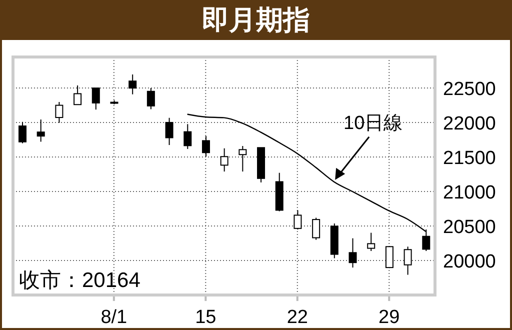  What do you see at coordinates (469, 261) in the screenshot?
I see `y-tick-label: 20000` at bounding box center [469, 261].